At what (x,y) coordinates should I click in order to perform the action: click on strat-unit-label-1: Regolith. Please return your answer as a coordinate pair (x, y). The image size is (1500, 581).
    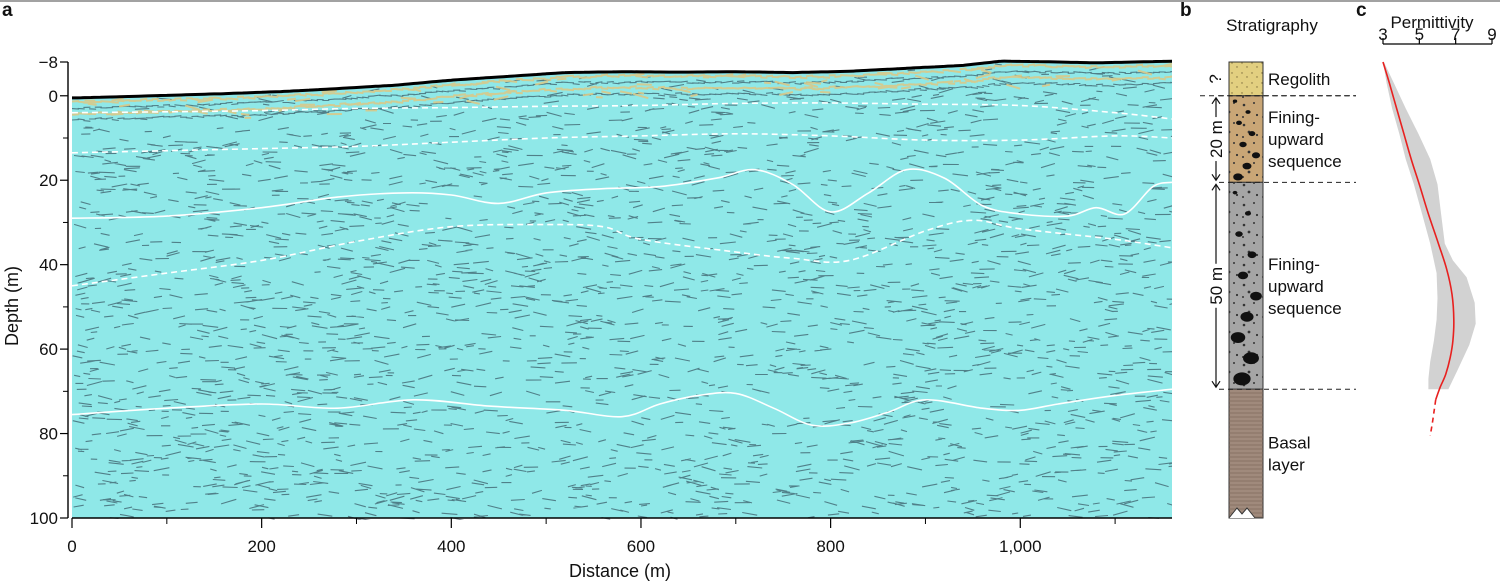
    Looking at the image, I should click on (1299, 79).